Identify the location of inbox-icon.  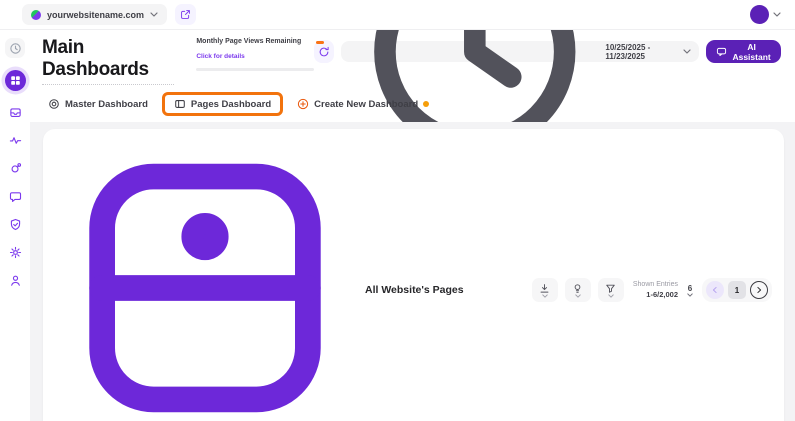
(15, 112).